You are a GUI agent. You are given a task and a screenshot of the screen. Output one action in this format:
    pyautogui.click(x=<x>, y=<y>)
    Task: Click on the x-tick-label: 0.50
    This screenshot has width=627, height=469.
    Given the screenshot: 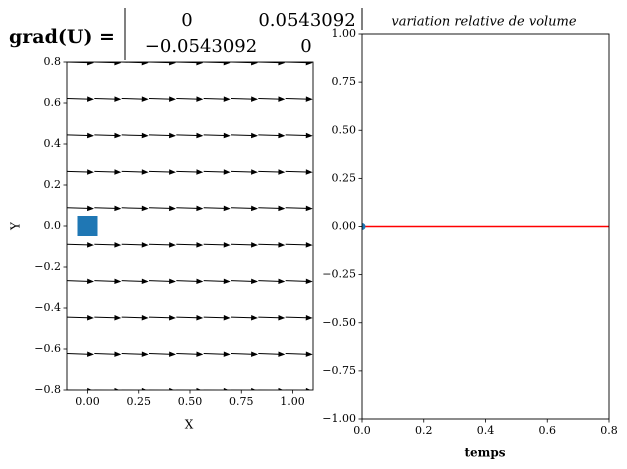 What is the action you would take?
    pyautogui.click(x=190, y=401)
    